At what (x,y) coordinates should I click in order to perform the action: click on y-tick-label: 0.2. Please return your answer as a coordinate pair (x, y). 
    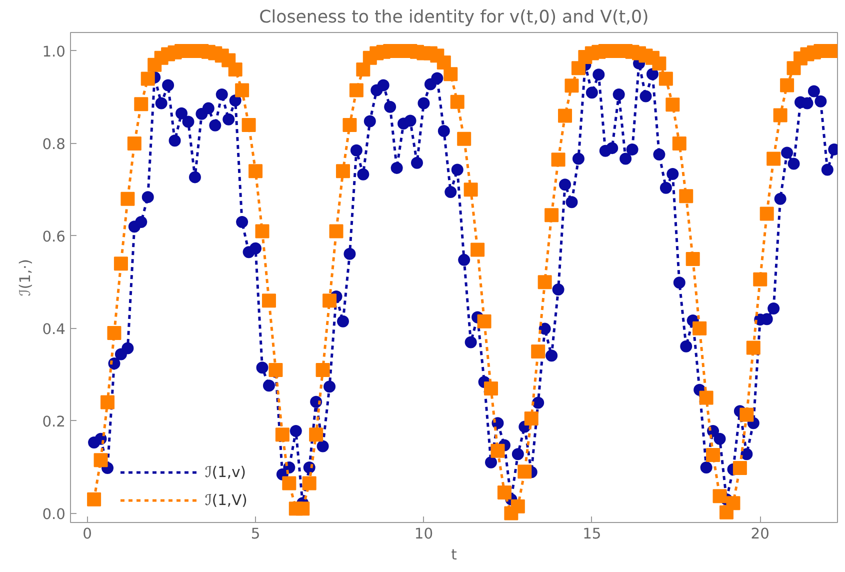
    Looking at the image, I should click on (54, 421).